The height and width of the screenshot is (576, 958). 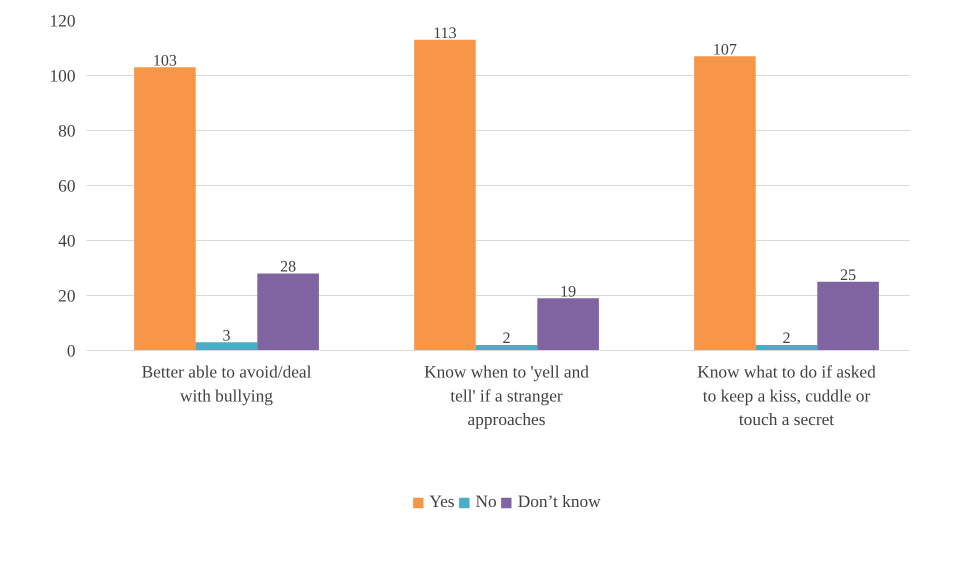 I want to click on x-tick-label: Know when to 'yell and tell' if a stranger approaches, so click(x=507, y=395).